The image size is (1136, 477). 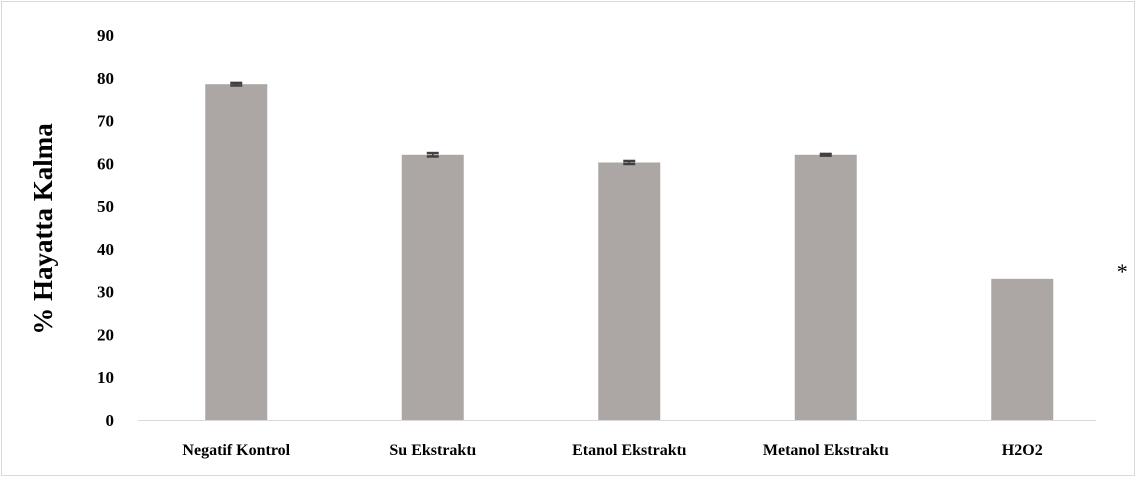 I want to click on y-tick-label: 80, so click(x=105, y=78).